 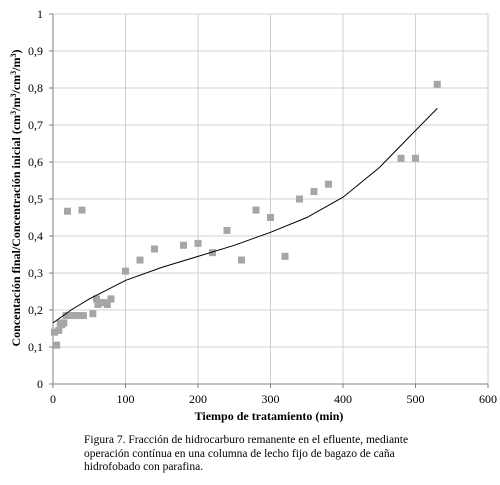 I want to click on x-tick-label: 600, so click(x=488, y=399).